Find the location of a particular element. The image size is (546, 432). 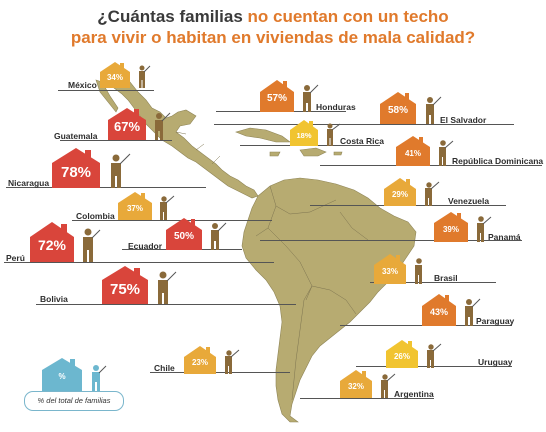

house-peru: 72% is located at coordinates (66, 242).